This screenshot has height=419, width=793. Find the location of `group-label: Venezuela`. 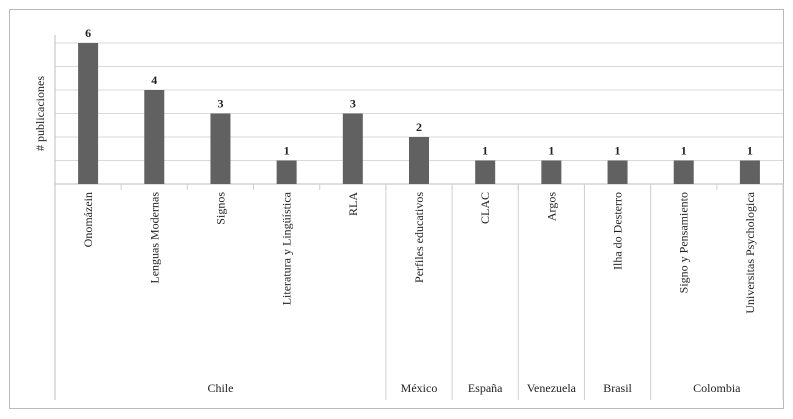

group-label: Venezuela is located at coordinates (552, 388).